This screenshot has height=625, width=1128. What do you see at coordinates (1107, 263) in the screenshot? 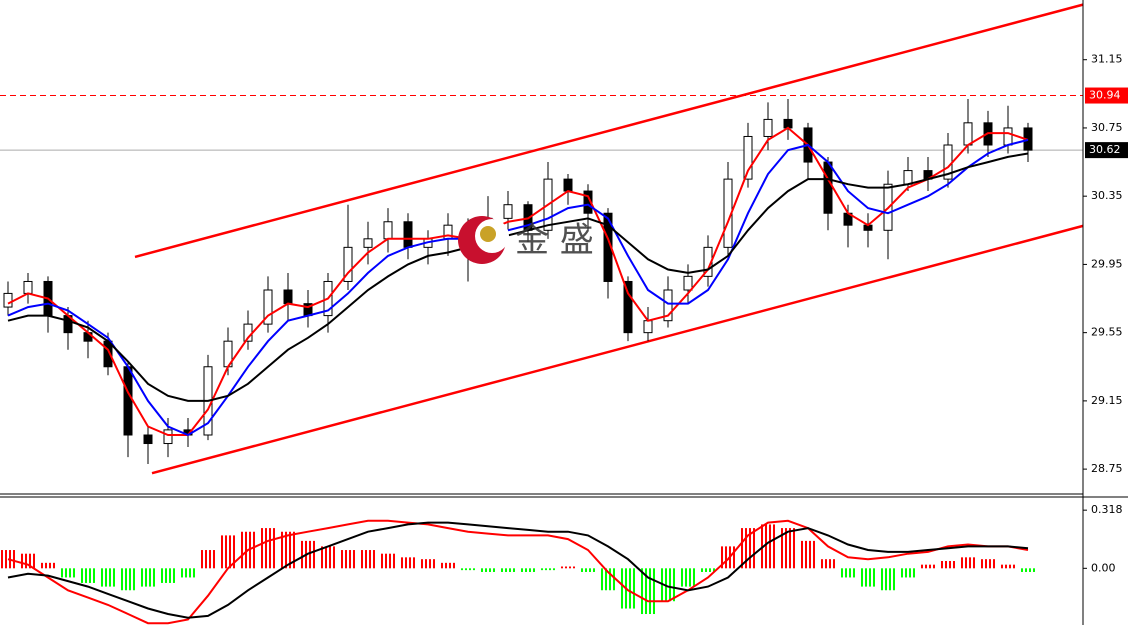
I see `y-tick-label: 29.95` at bounding box center [1107, 263].